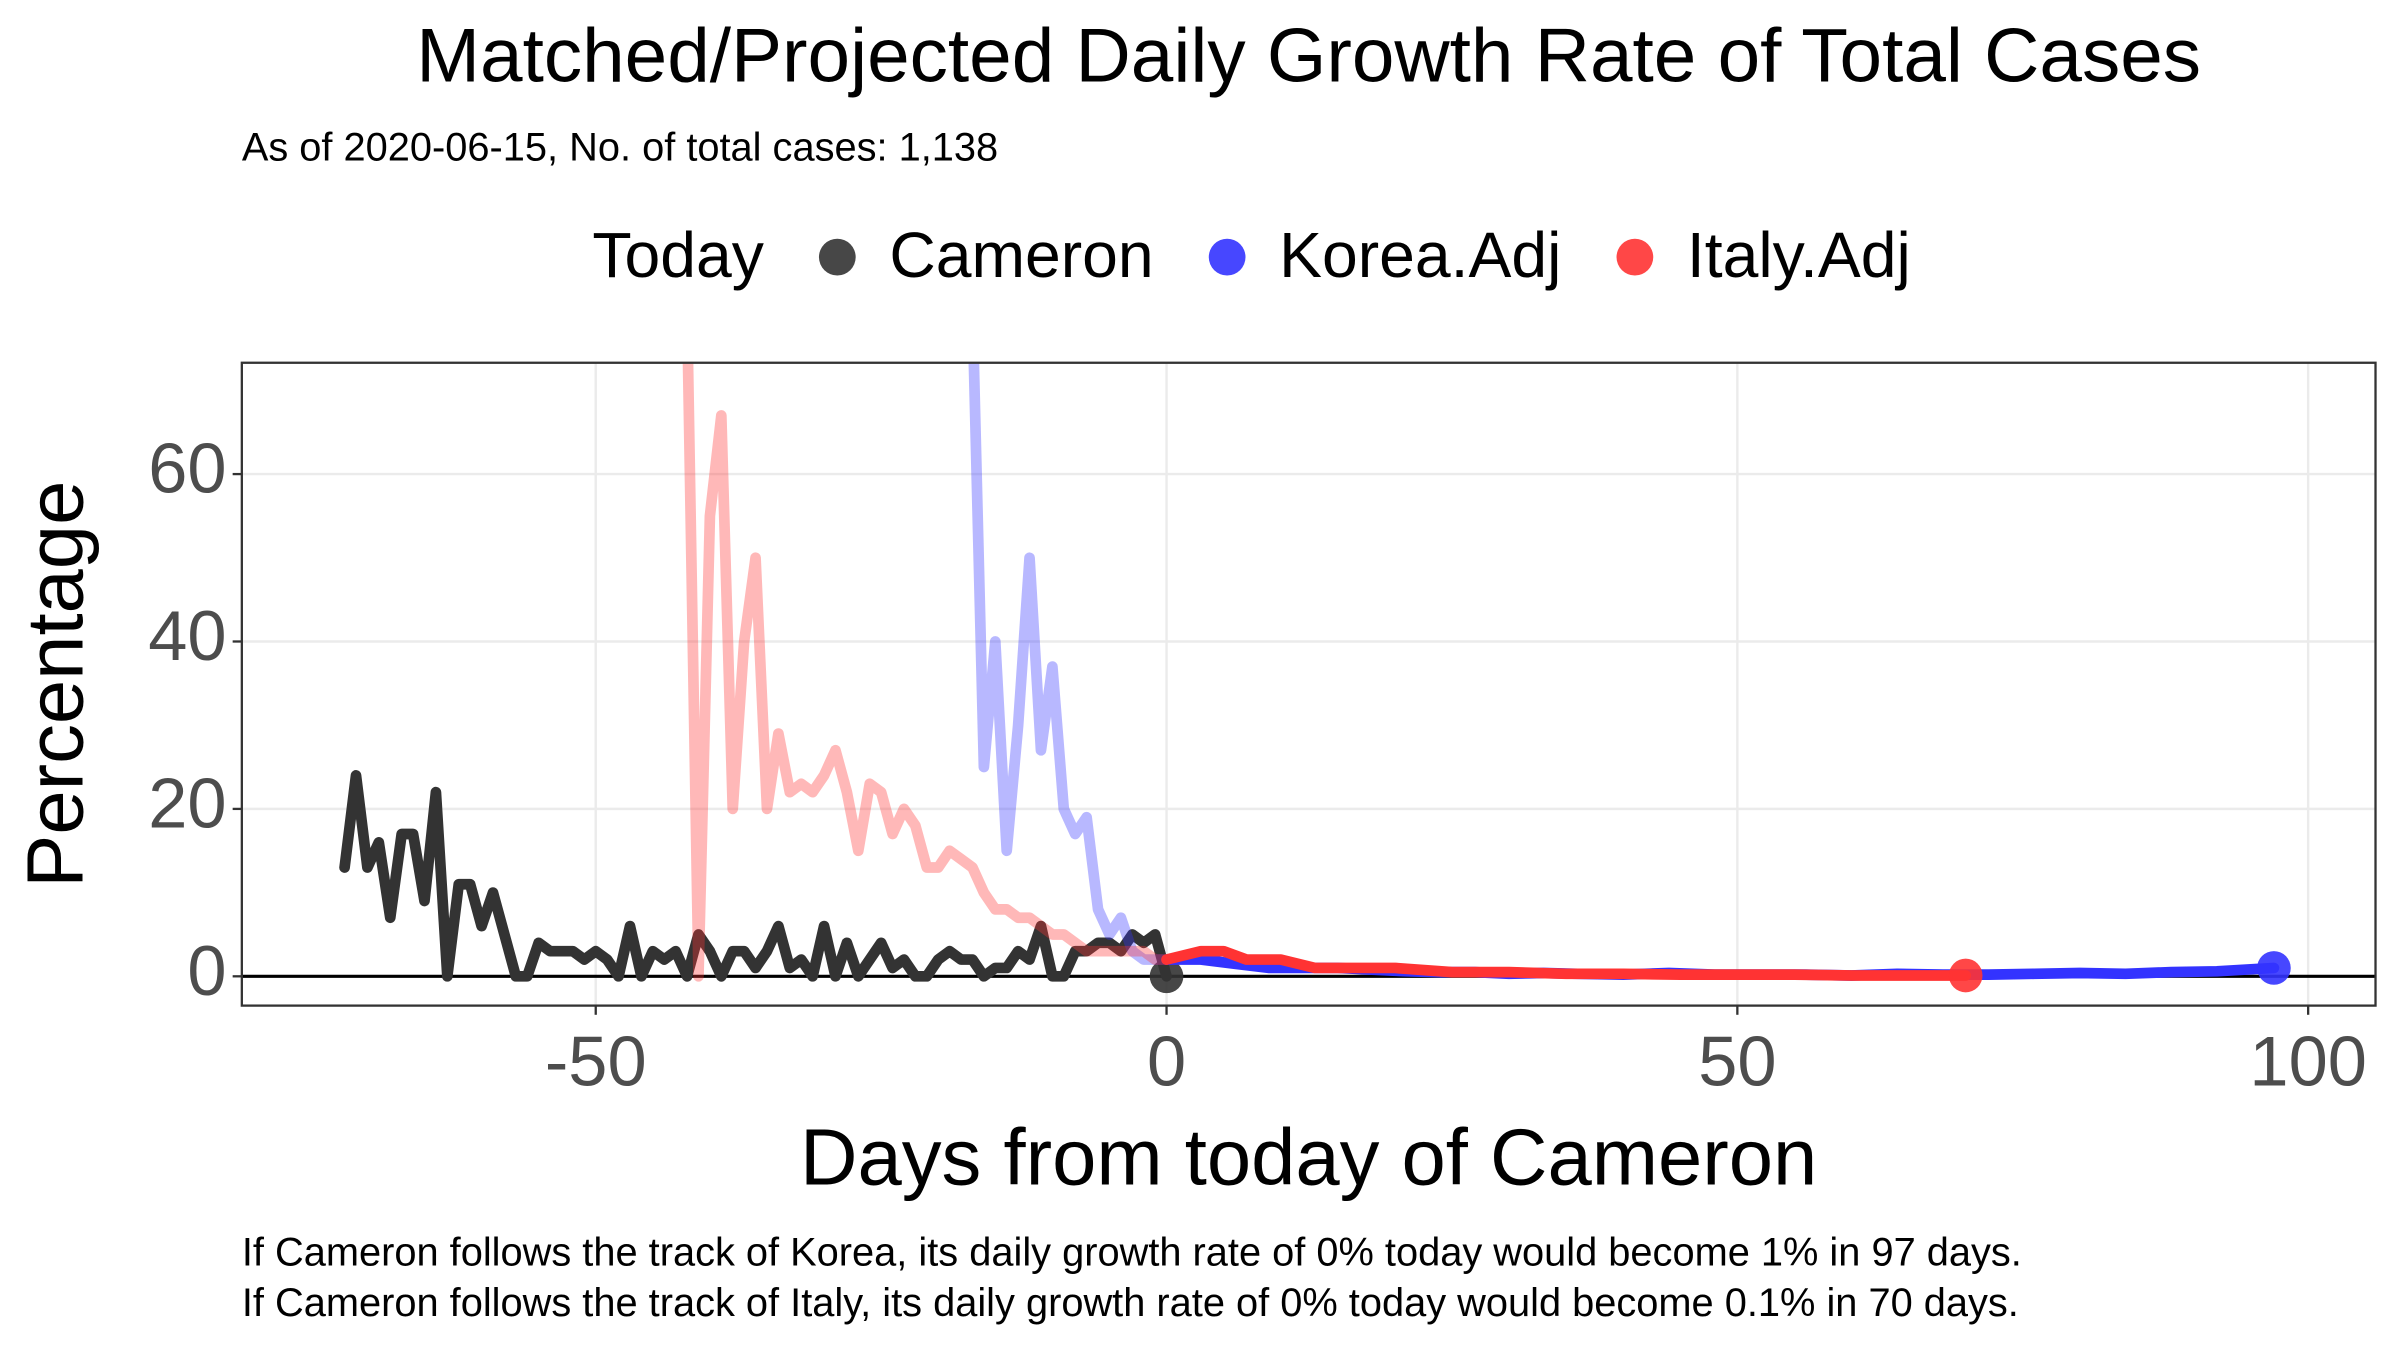 Image resolution: width=2400 pixels, height=1350 pixels. I want to click on y-axis-title: Percentage, so click(54, 684).